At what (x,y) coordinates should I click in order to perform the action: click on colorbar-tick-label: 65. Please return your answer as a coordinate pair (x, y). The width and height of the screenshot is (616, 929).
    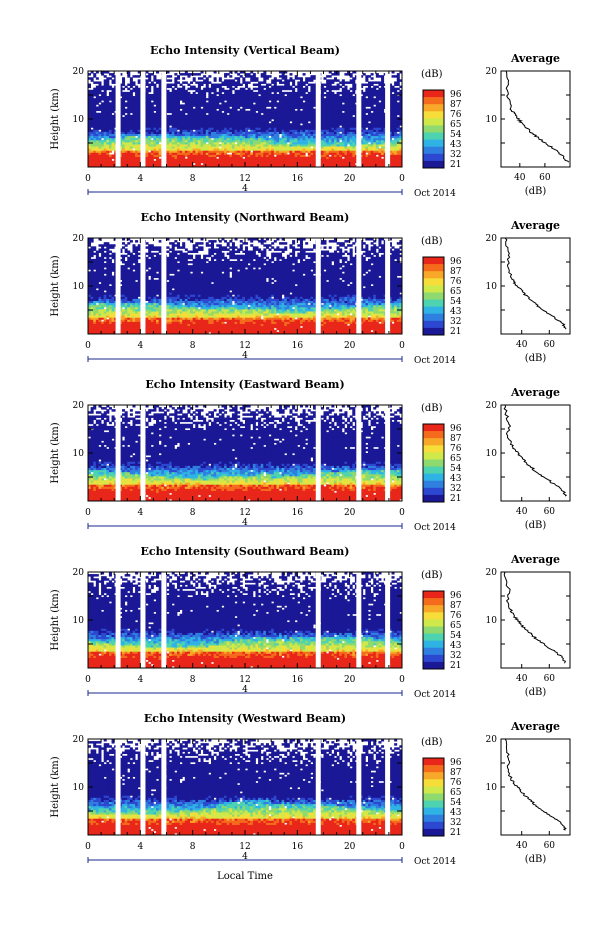
    Looking at the image, I should click on (456, 292).